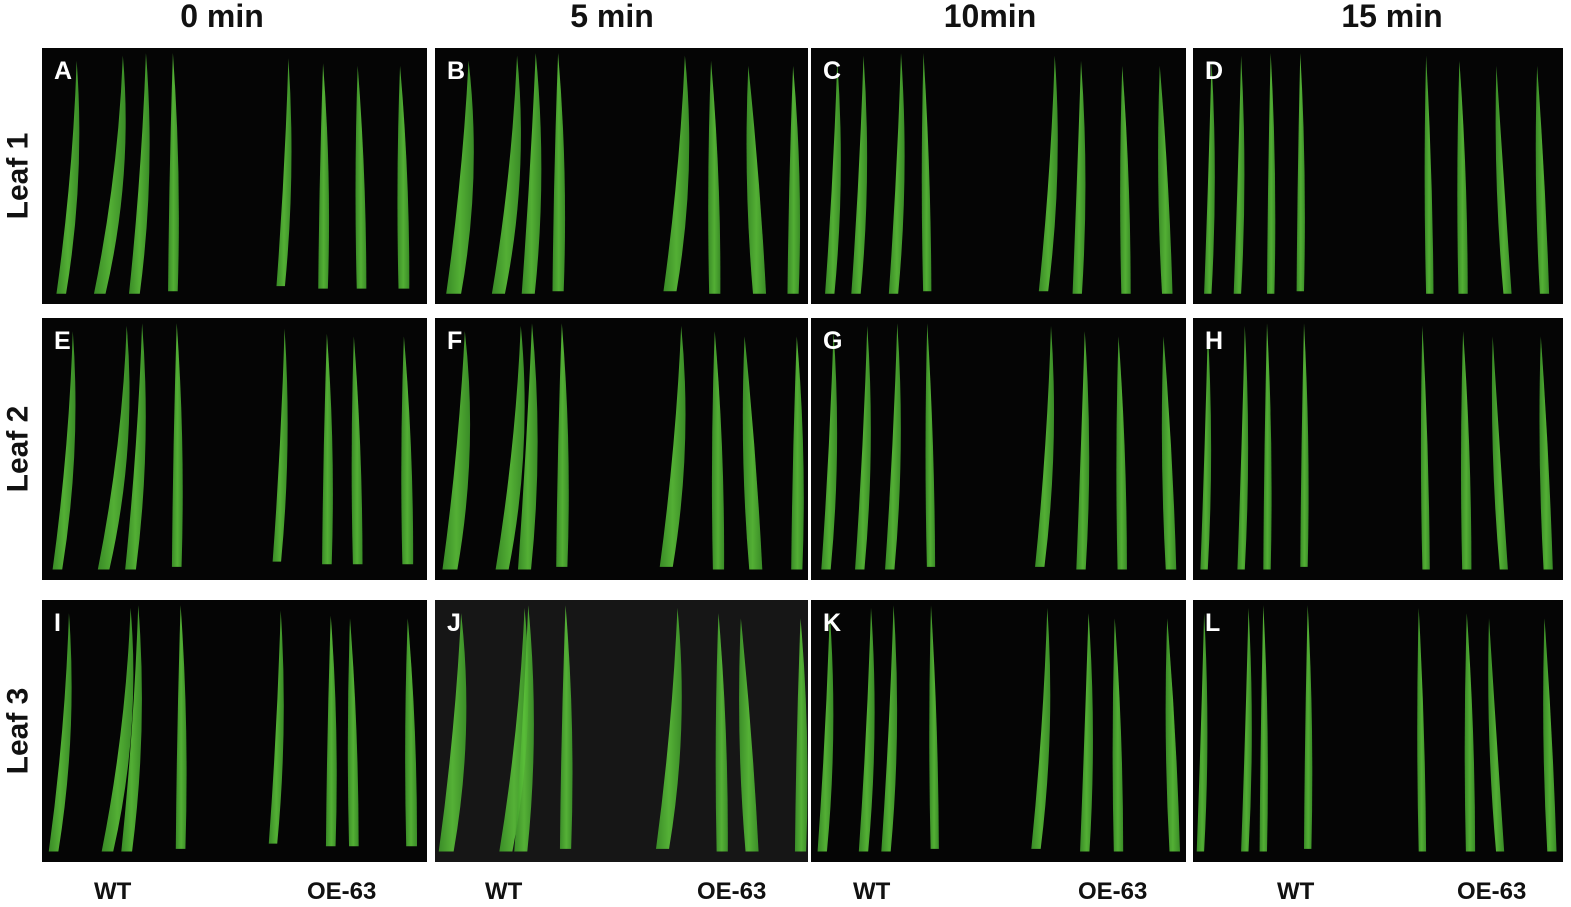 Image resolution: width=1571 pixels, height=907 pixels. I want to click on photo-panel-c: C, so click(998, 176).